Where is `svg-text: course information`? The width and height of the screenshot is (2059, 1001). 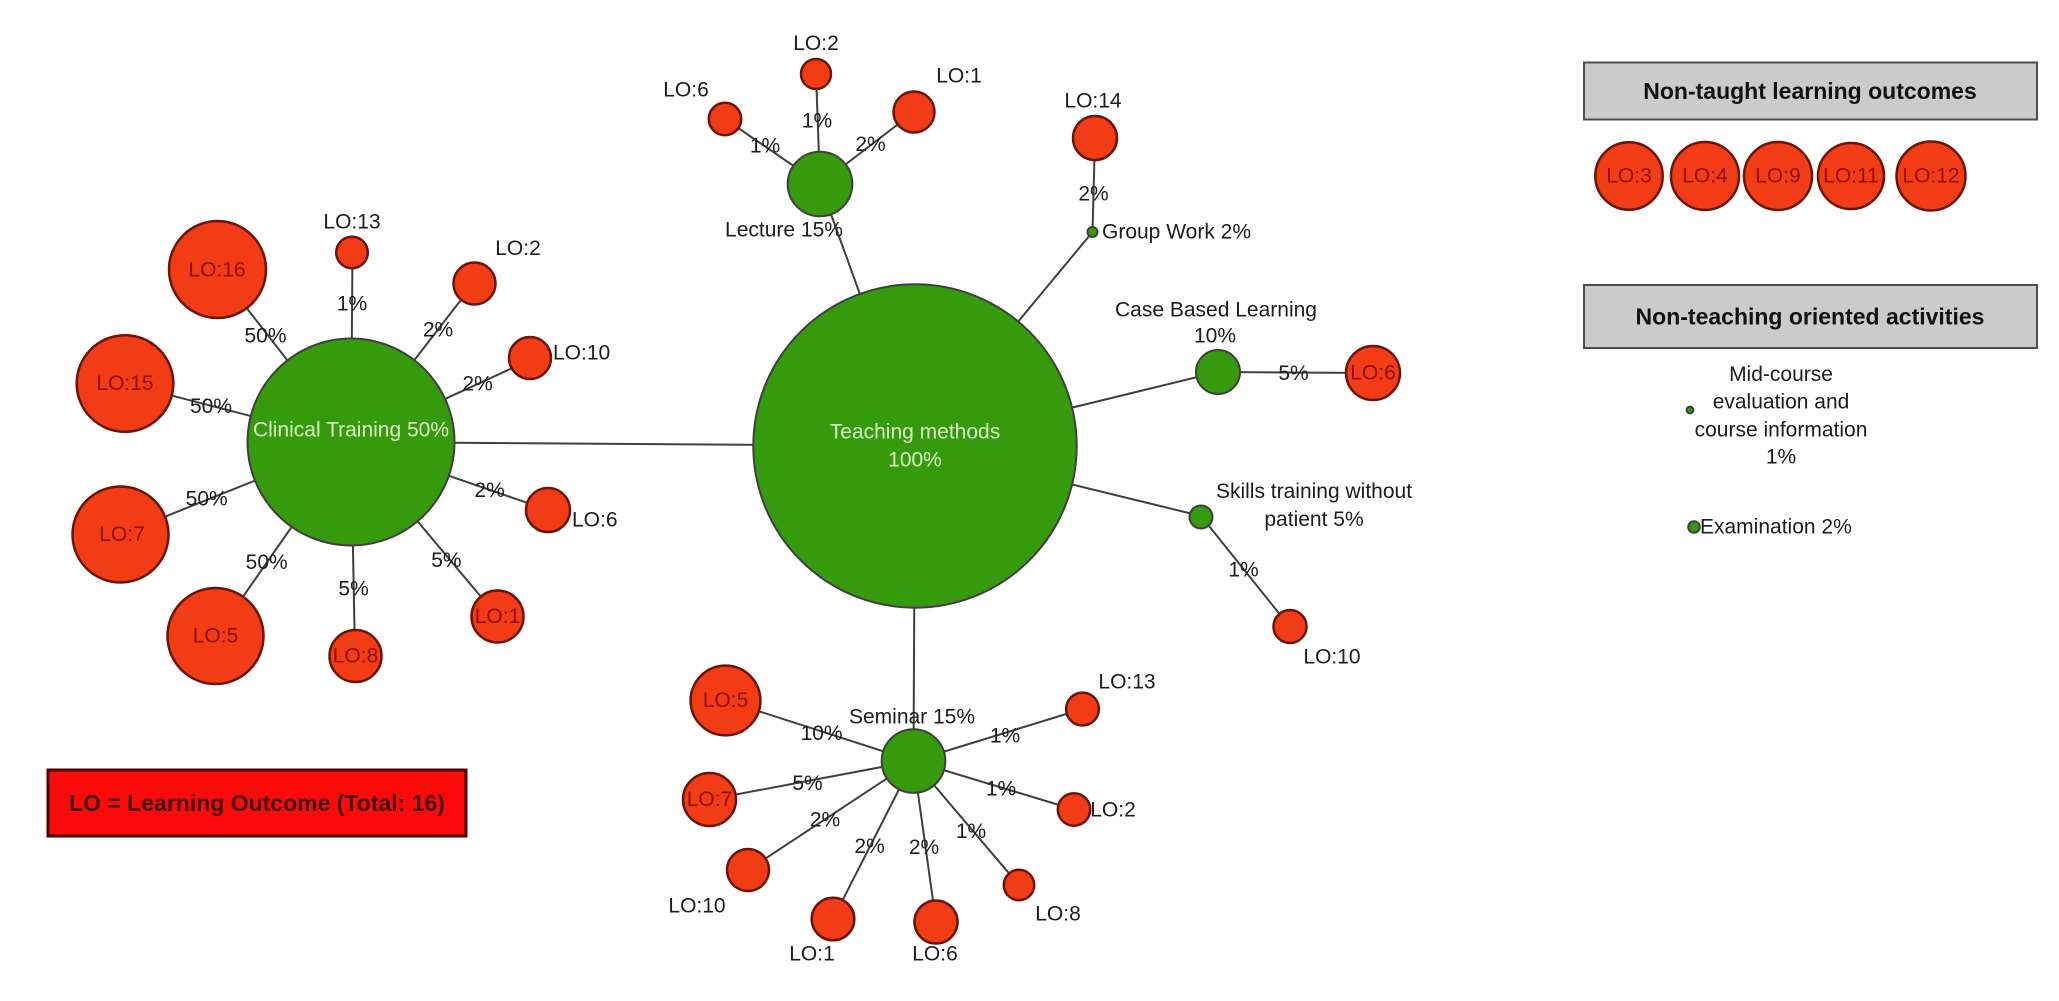 svg-text: course information is located at coordinates (1781, 430).